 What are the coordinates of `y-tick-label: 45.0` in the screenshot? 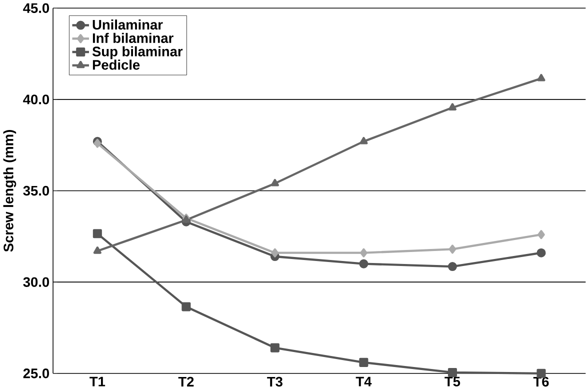 It's located at (36, 8).